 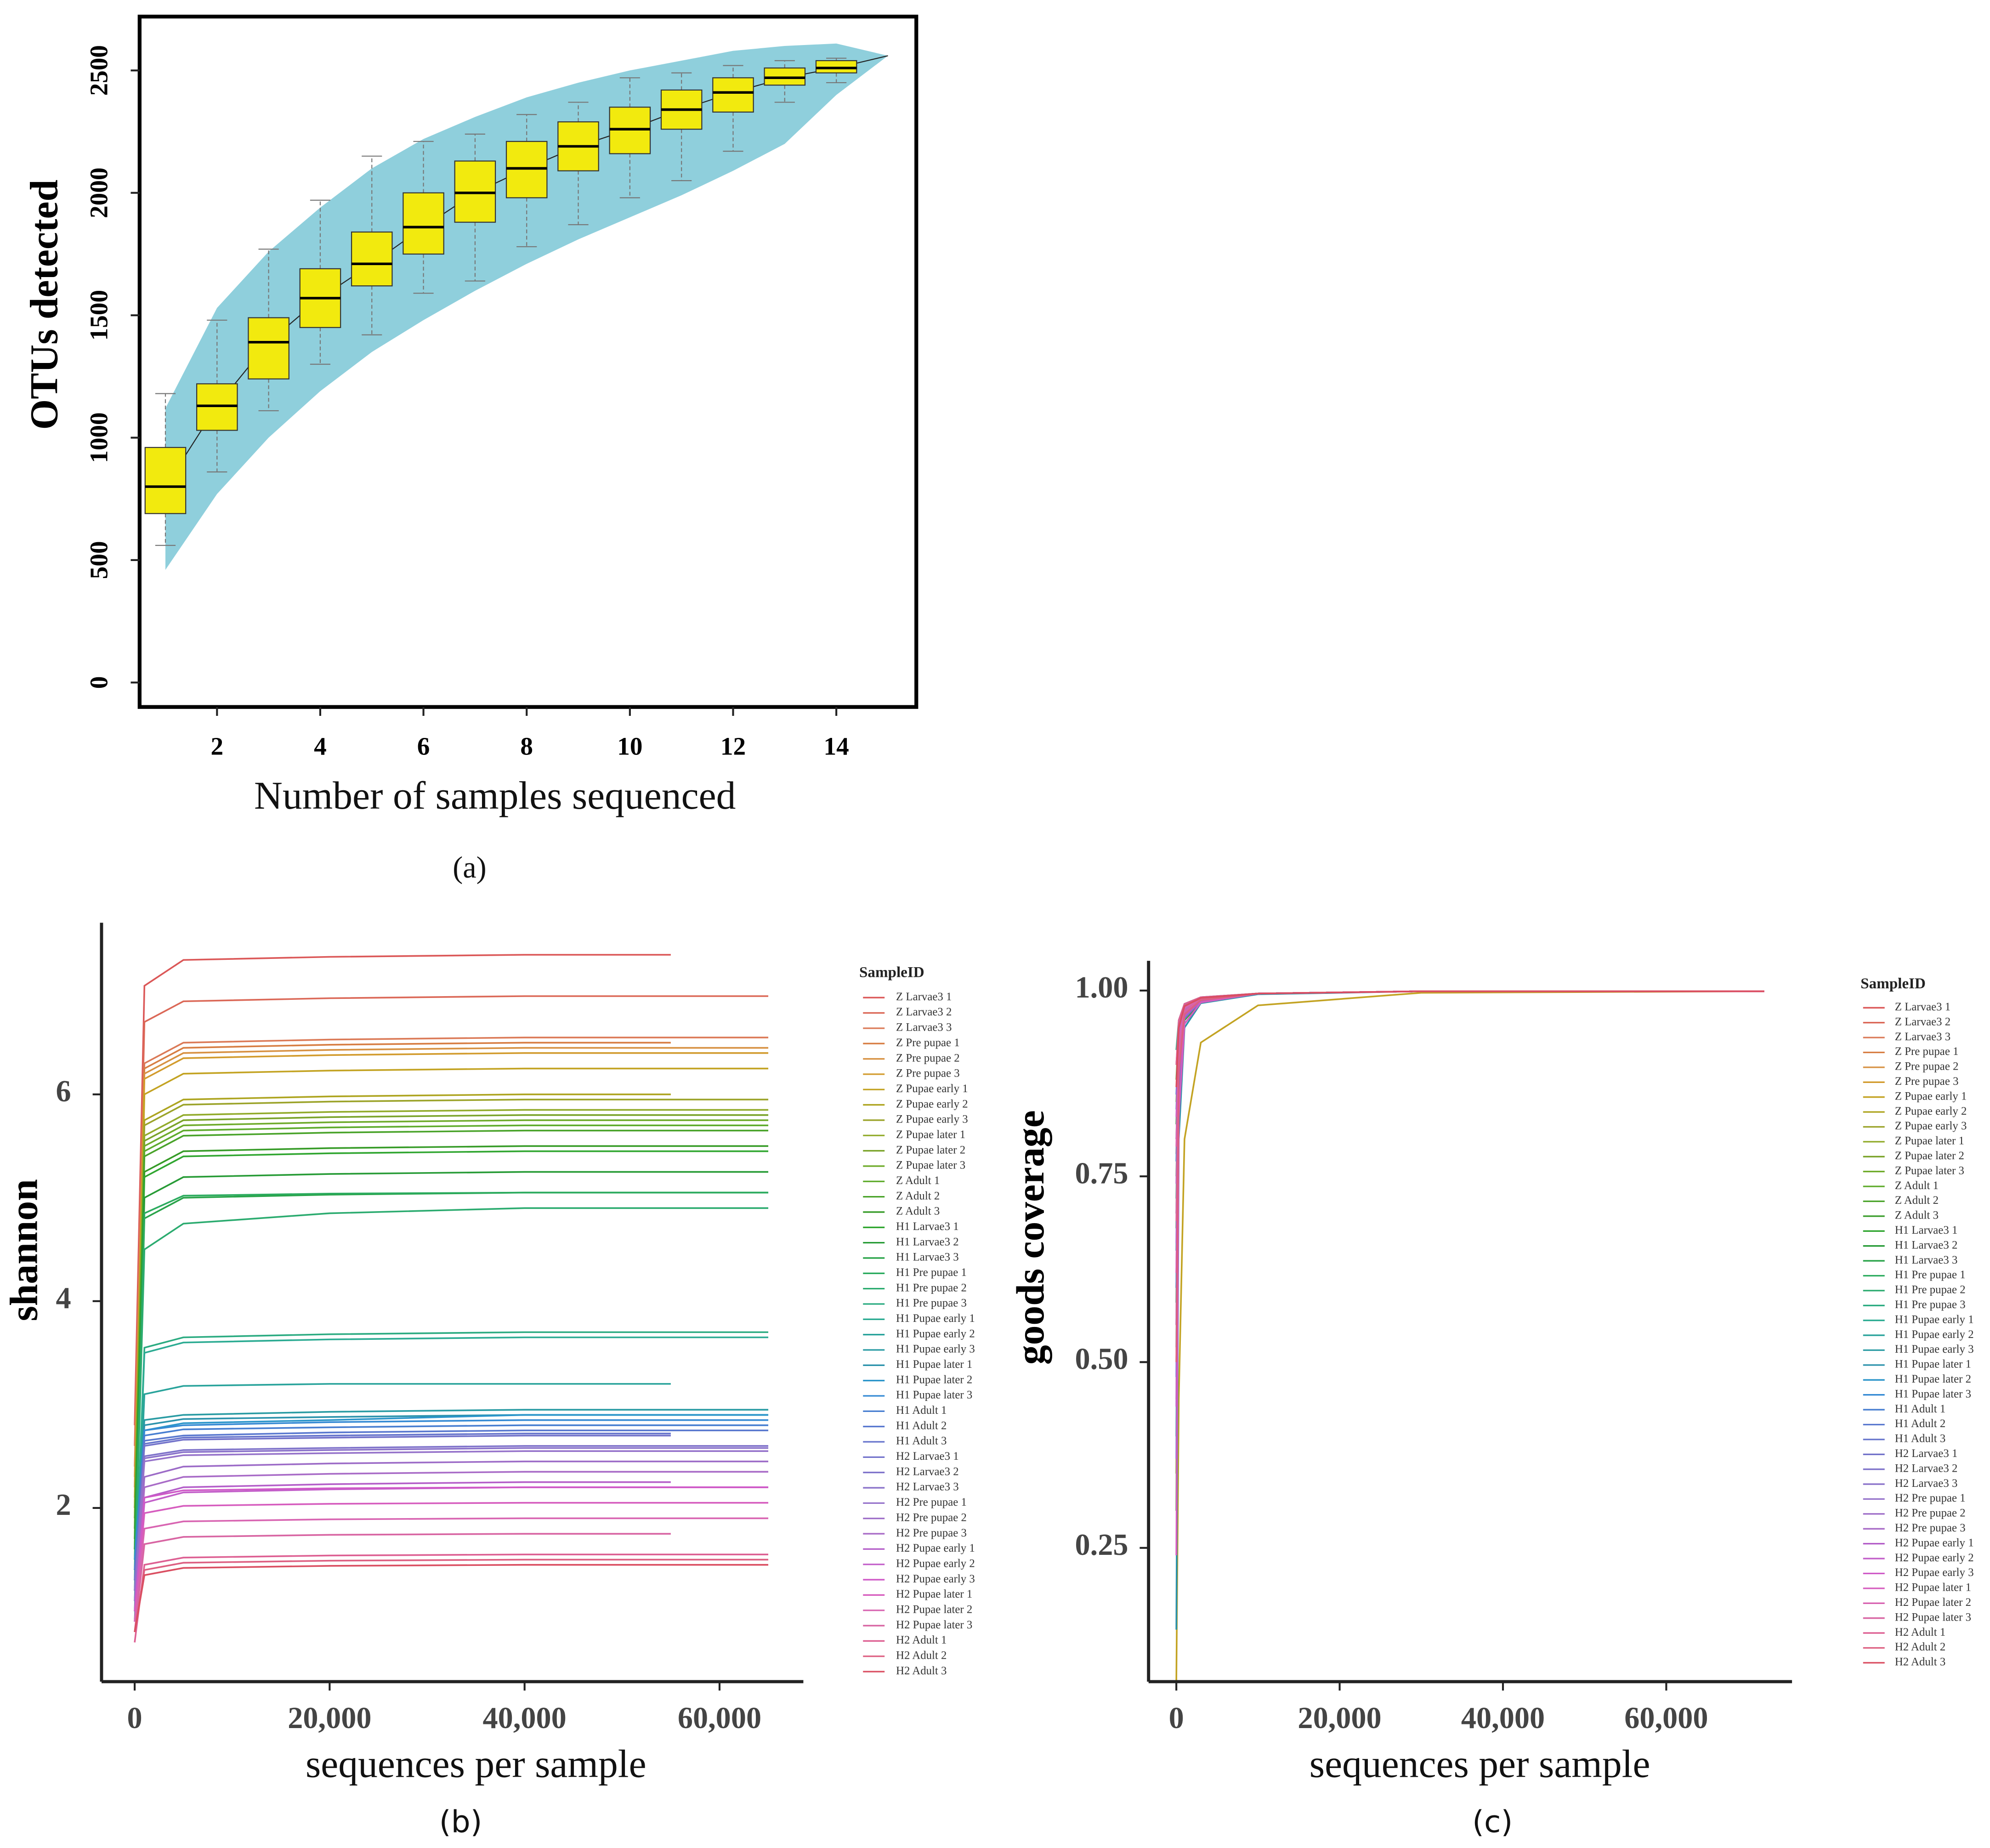 What do you see at coordinates (495, 795) in the screenshot?
I see `x-axis-title: Number of samples sequenced` at bounding box center [495, 795].